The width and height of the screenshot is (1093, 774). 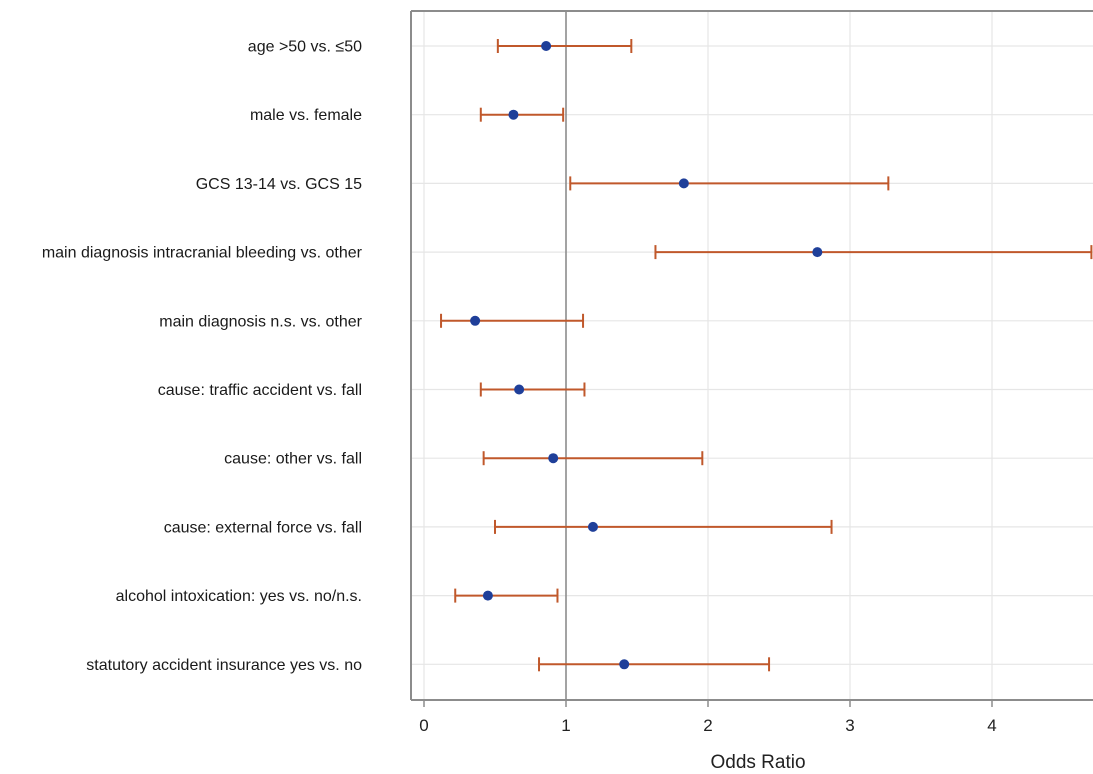 I want to click on x-axis-title: Odds Ratio, so click(x=757, y=760).